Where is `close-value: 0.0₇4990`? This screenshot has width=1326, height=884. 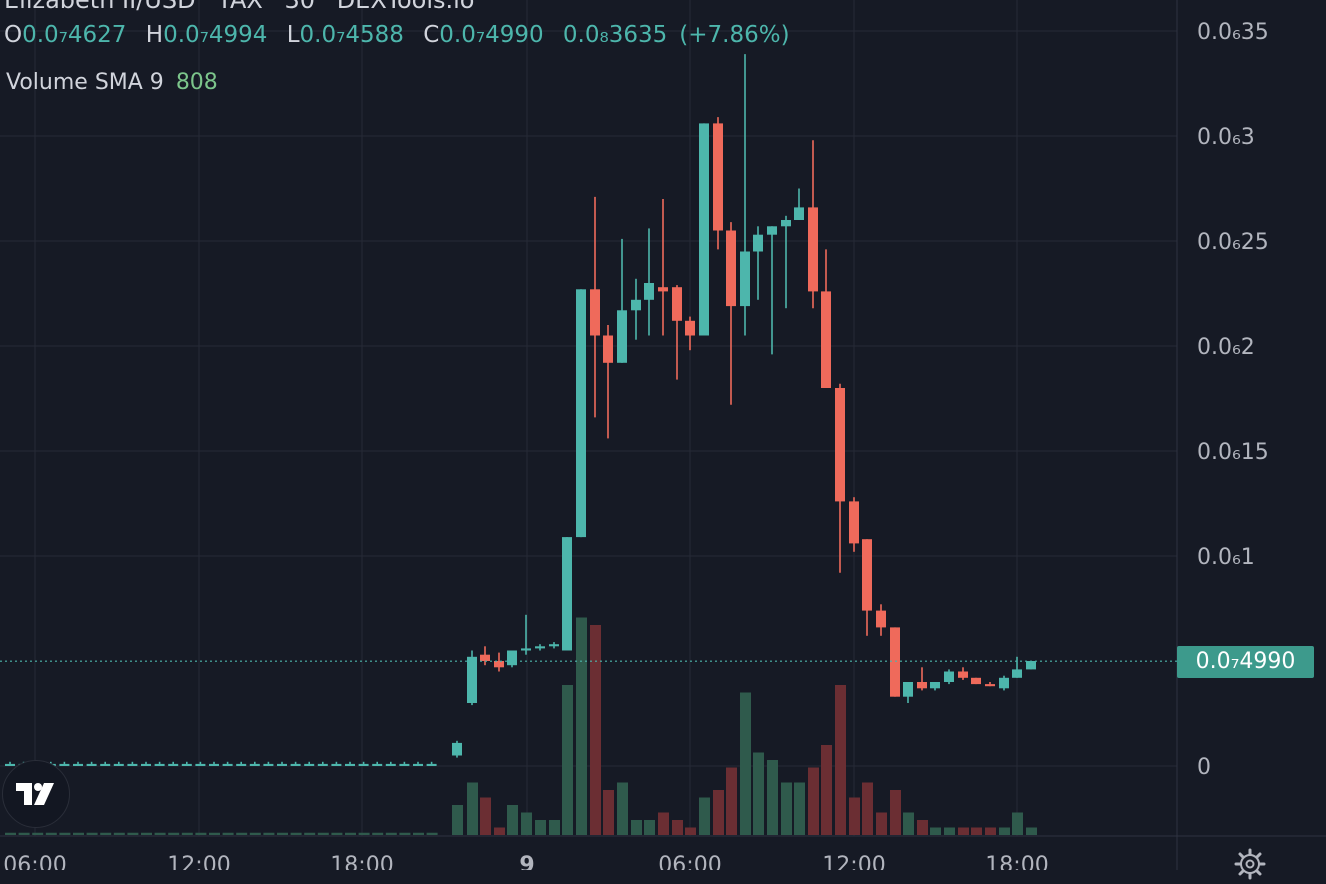 close-value: 0.0₇4990 is located at coordinates (491, 35).